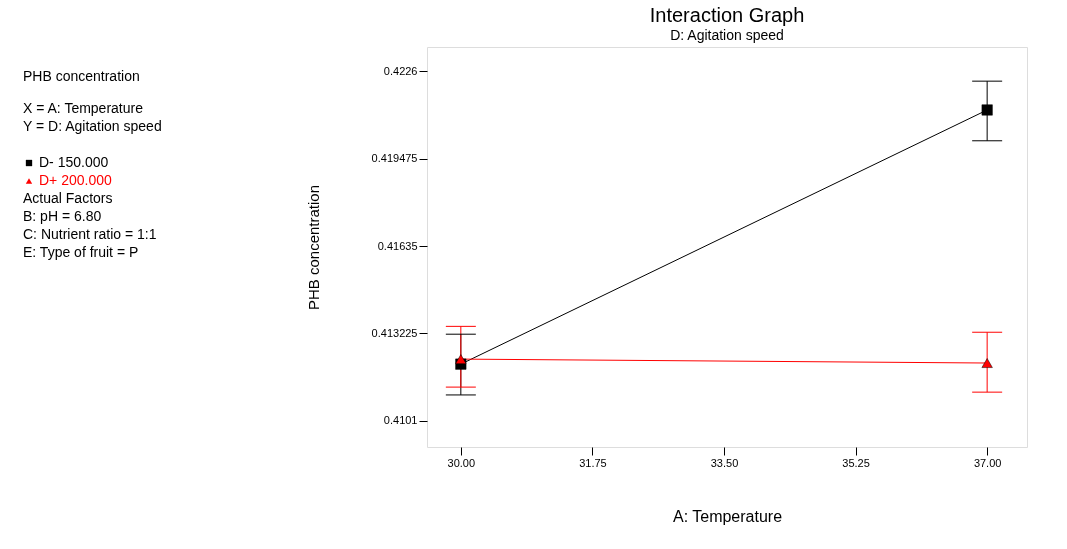 The image size is (1067, 549). Describe the element at coordinates (727, 35) in the screenshot. I see `chart-subtitle: D: Agitation speed` at that location.